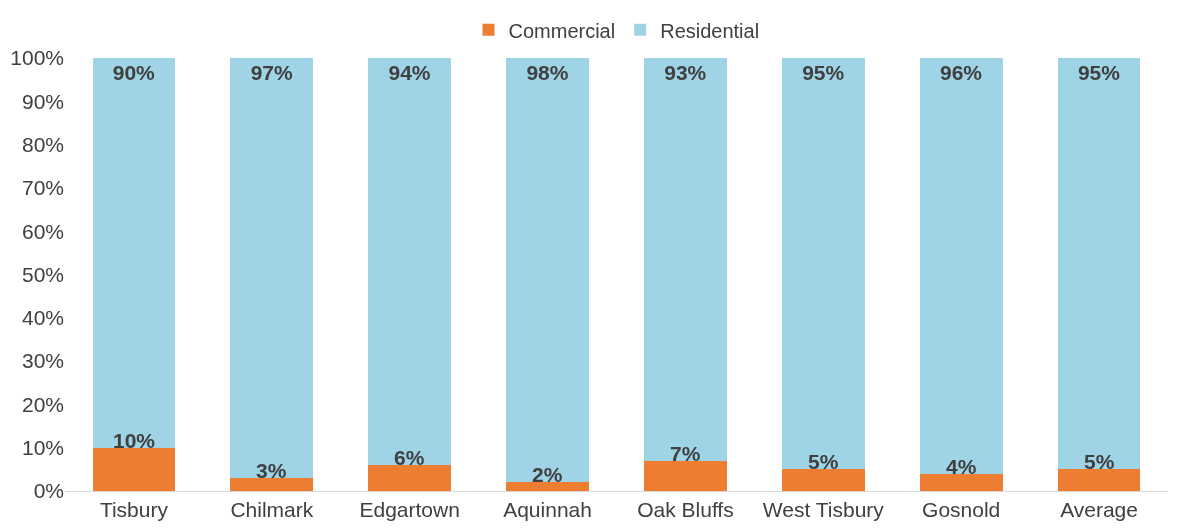  What do you see at coordinates (42, 101) in the screenshot?
I see `y-tick-label: 90%` at bounding box center [42, 101].